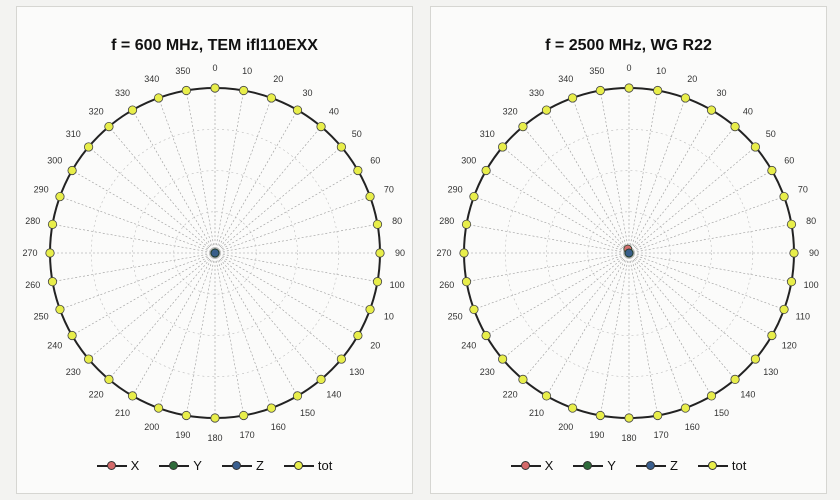 Image resolution: width=840 pixels, height=500 pixels. What do you see at coordinates (32, 221) in the screenshot?
I see `theta-tick-label: 280` at bounding box center [32, 221].